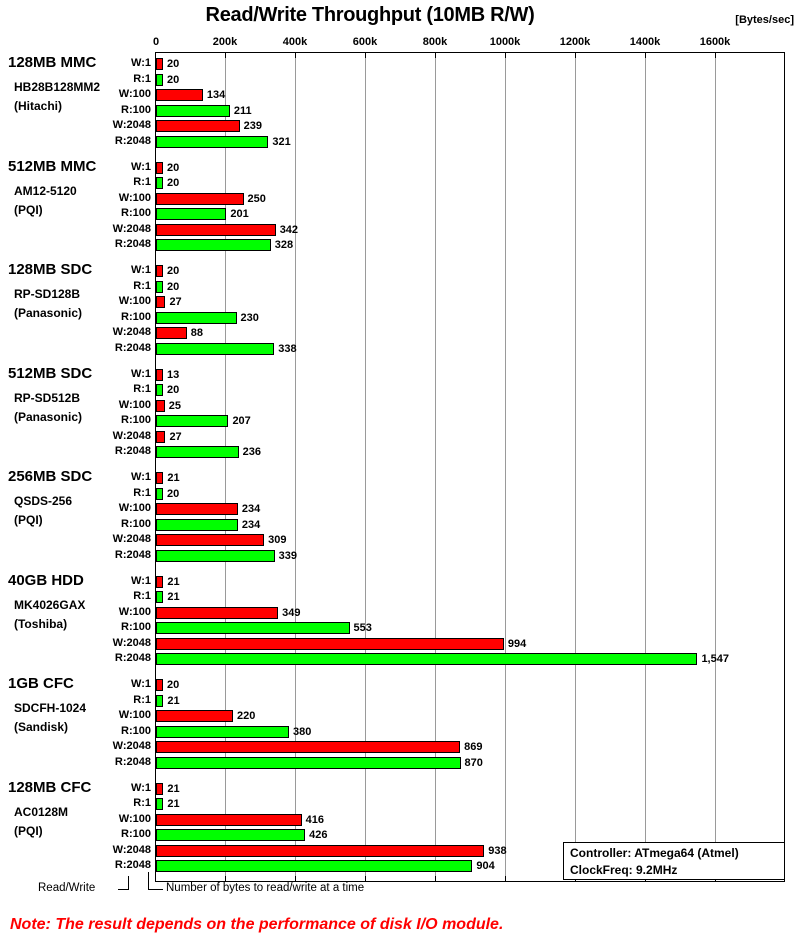  What do you see at coordinates (46, 580) in the screenshot?
I see `group-title: 40GB HDD` at bounding box center [46, 580].